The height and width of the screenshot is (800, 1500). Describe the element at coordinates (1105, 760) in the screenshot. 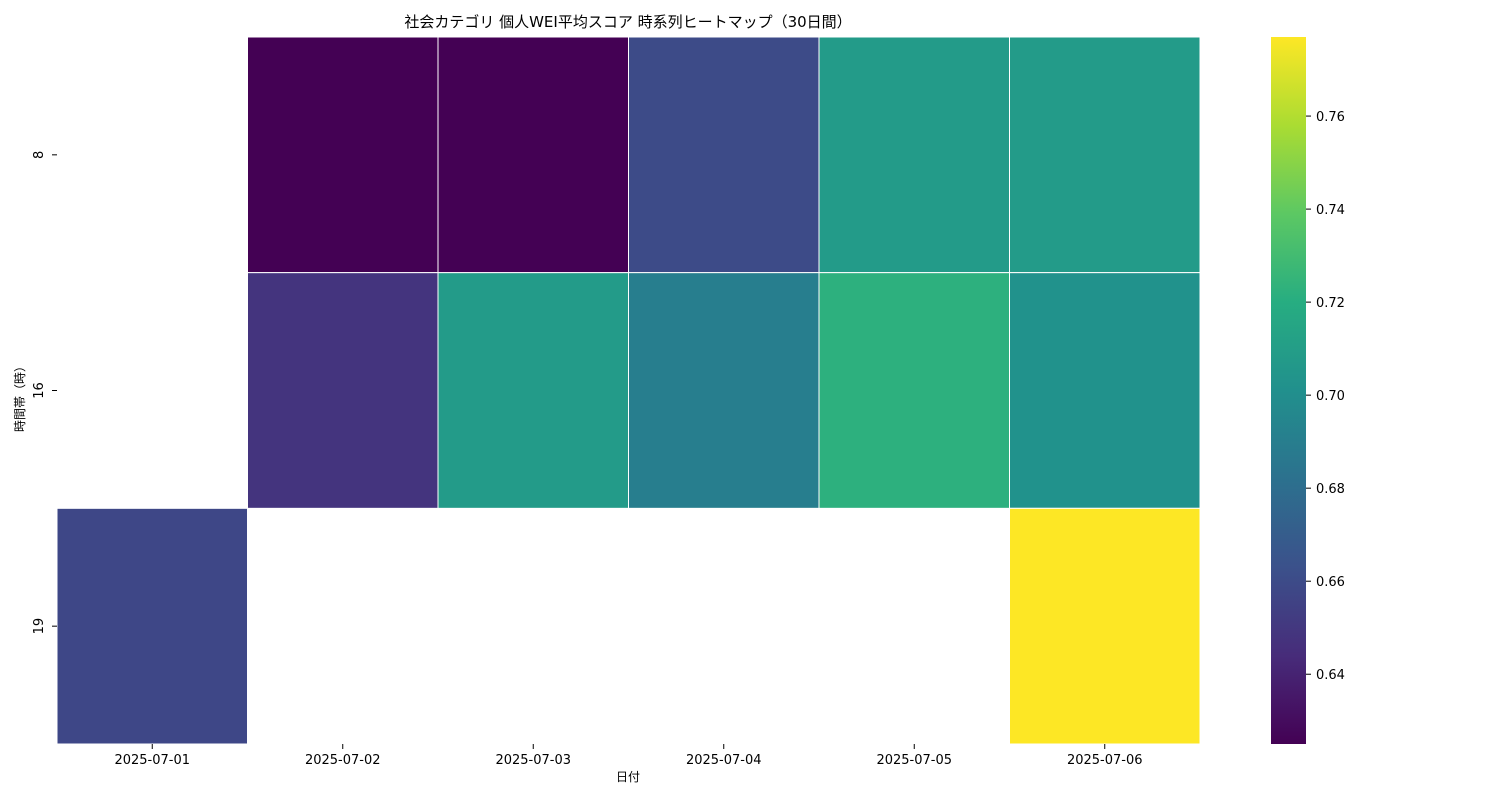

I see `x-tick-label: 2025-07-06` at that location.